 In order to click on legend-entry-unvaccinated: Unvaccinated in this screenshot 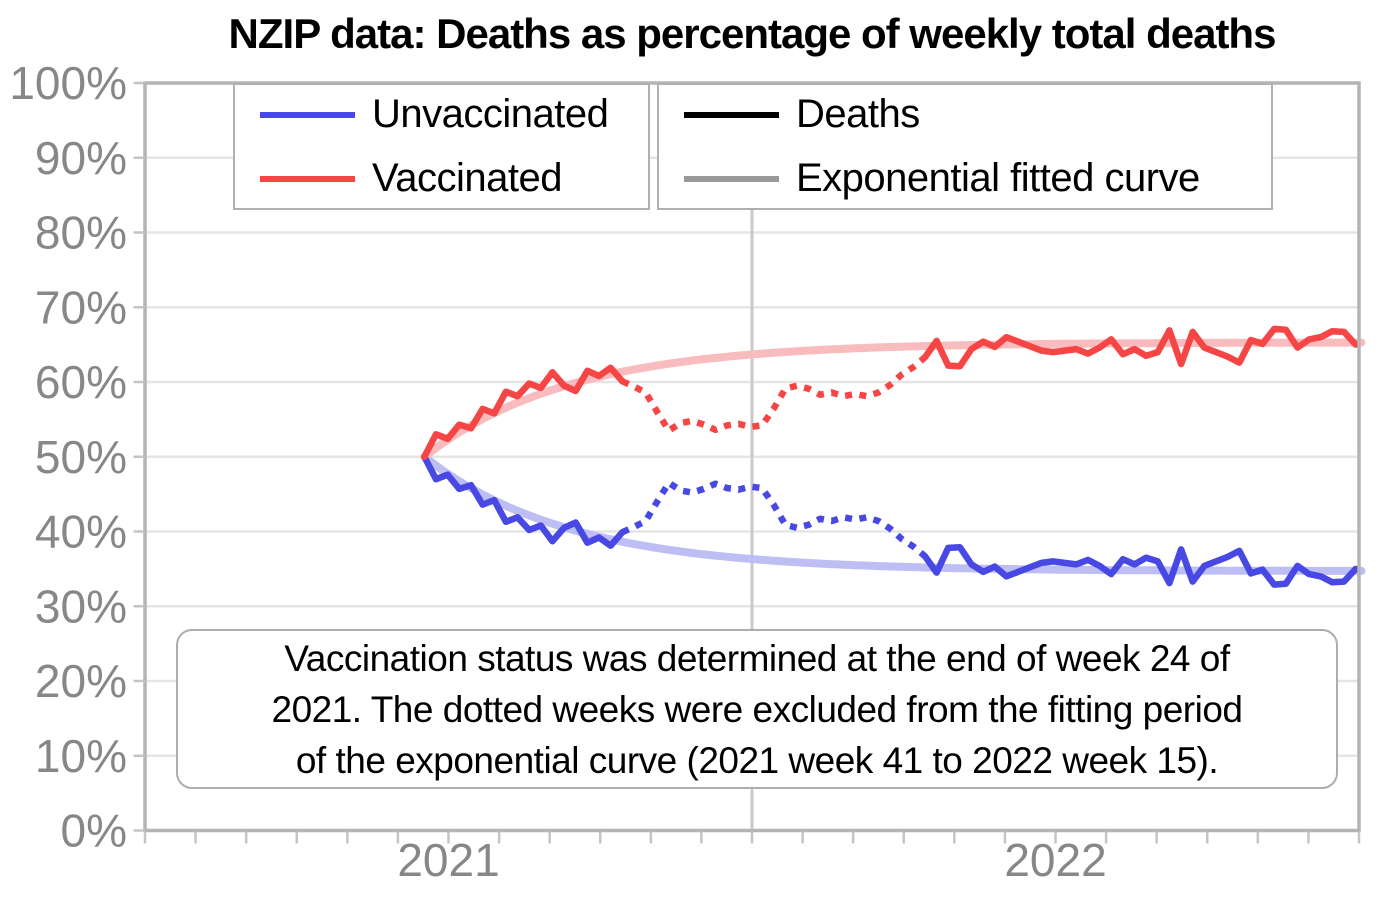, I will do `click(441, 114)`.